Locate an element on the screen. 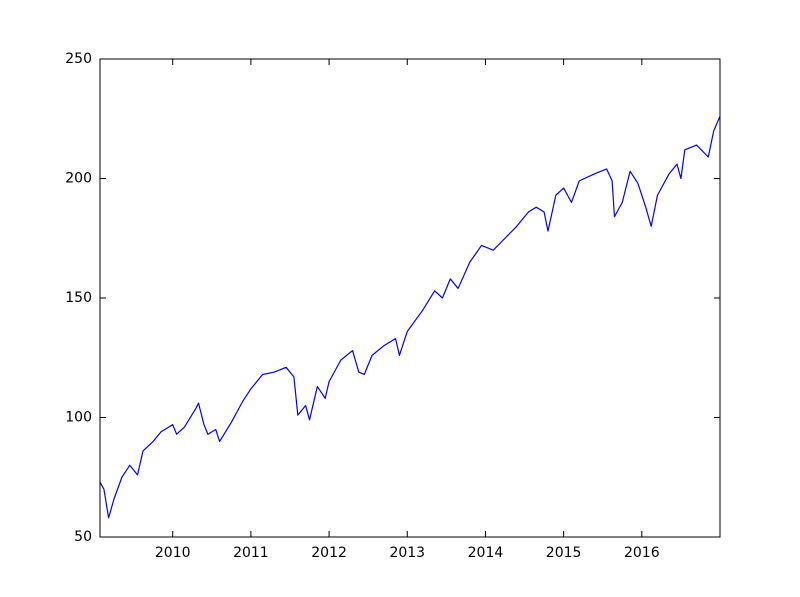  x-tick-label: 2015 is located at coordinates (564, 553).